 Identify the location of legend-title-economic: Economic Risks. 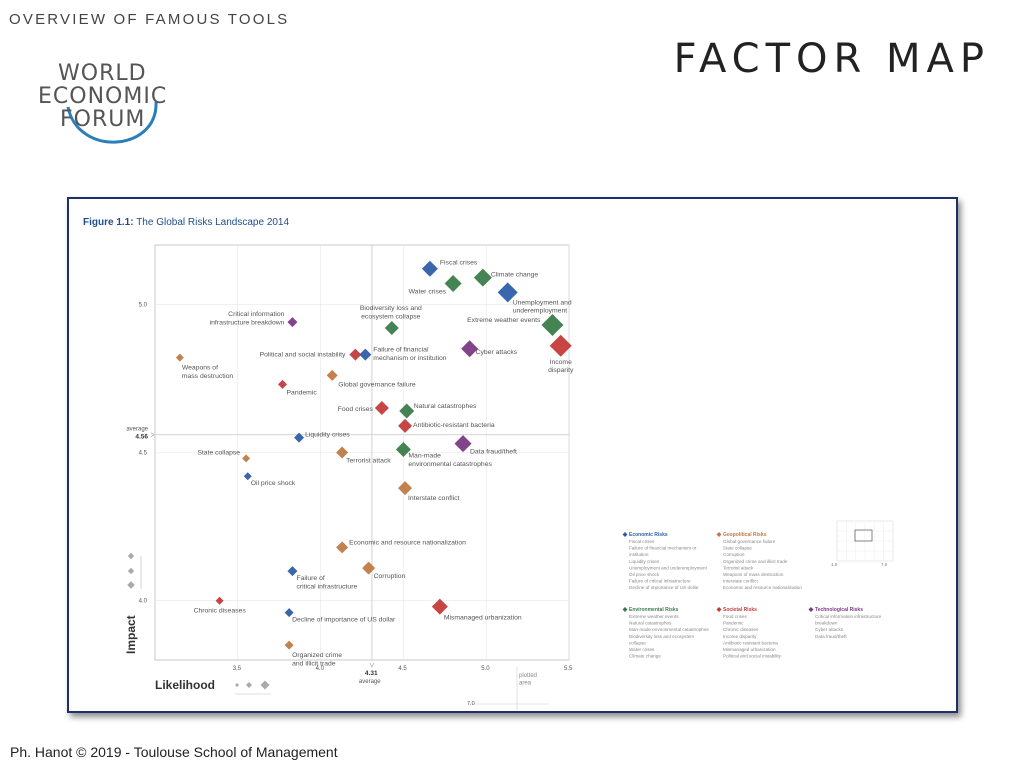
(648, 535).